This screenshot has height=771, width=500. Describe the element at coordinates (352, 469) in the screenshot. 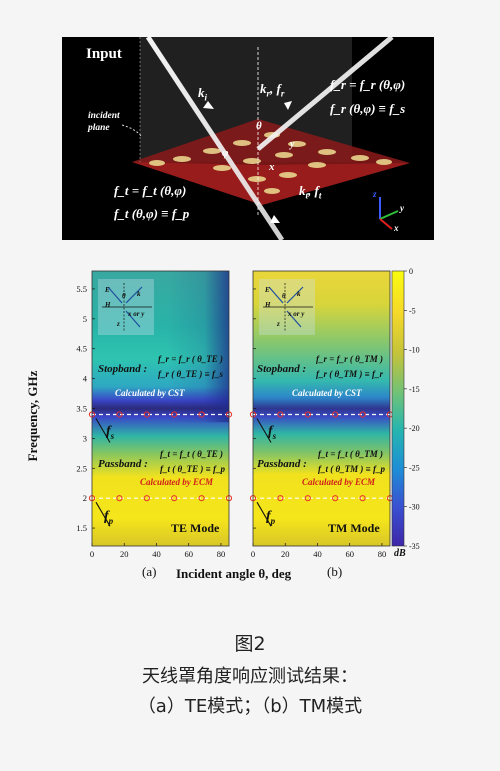

I see `panel-b-pass-eq2: f_t ( θ_TM ) ≡ f_p` at that location.